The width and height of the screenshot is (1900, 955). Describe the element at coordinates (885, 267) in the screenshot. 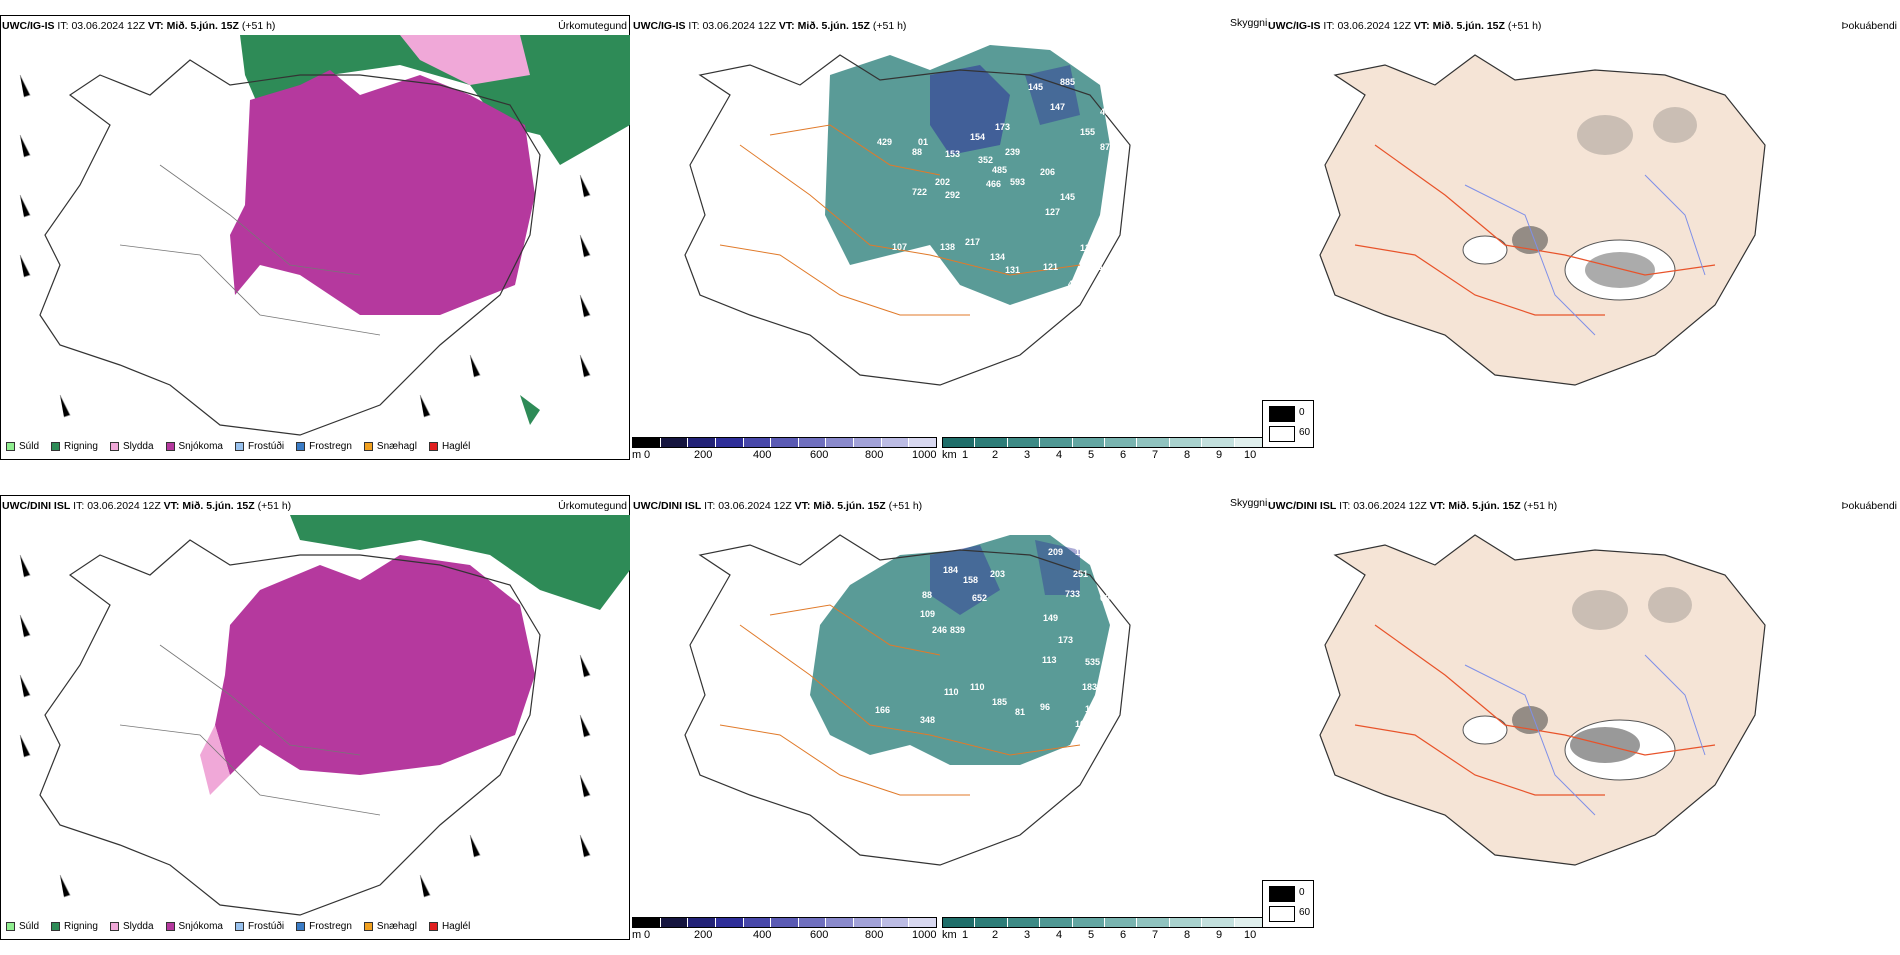

I see `value-label: 168` at that location.